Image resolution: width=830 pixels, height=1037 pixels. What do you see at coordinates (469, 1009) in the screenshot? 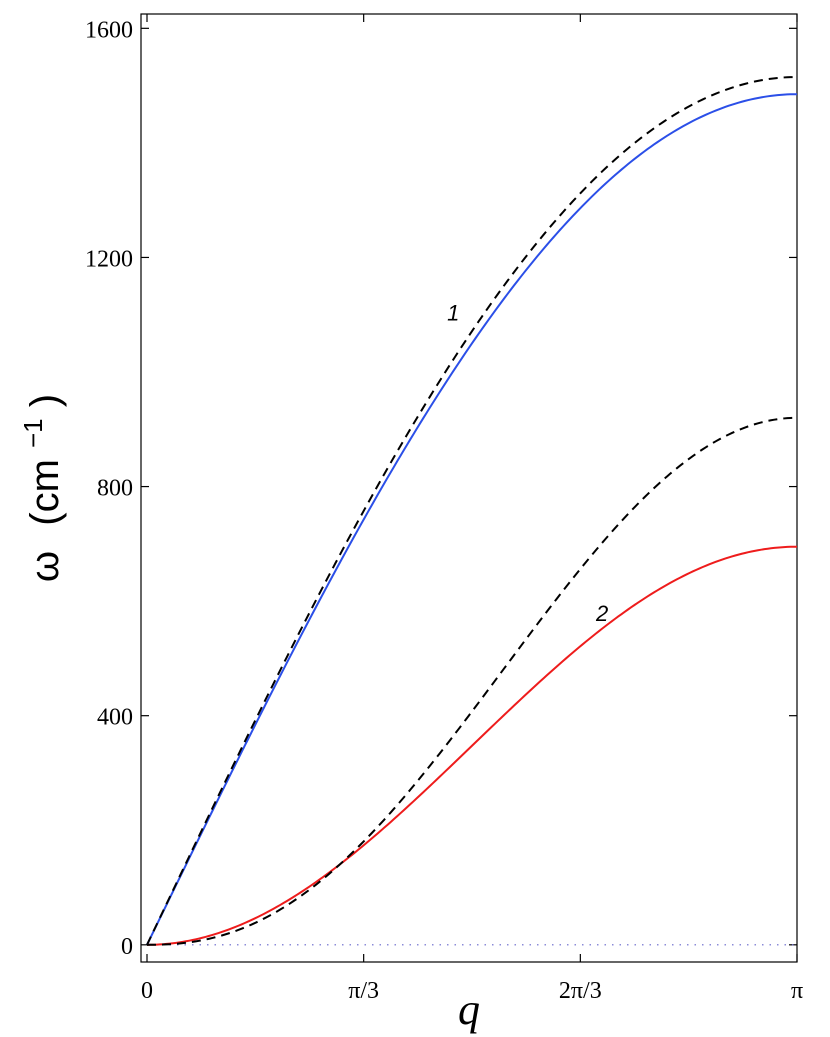
I see `x-axis-label: q` at bounding box center [469, 1009].